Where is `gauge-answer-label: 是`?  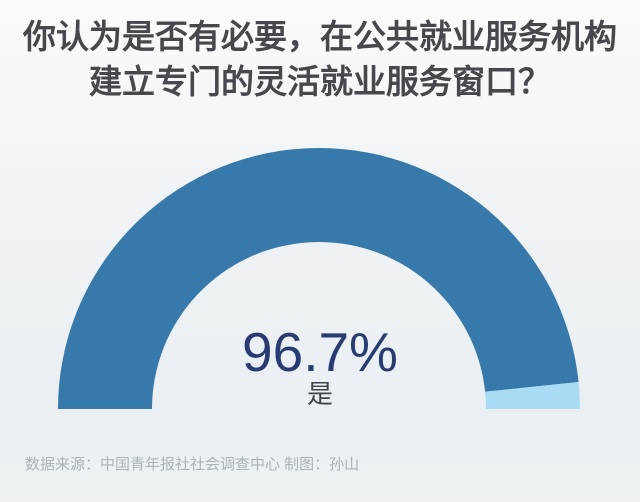 gauge-answer-label: 是 is located at coordinates (319, 394).